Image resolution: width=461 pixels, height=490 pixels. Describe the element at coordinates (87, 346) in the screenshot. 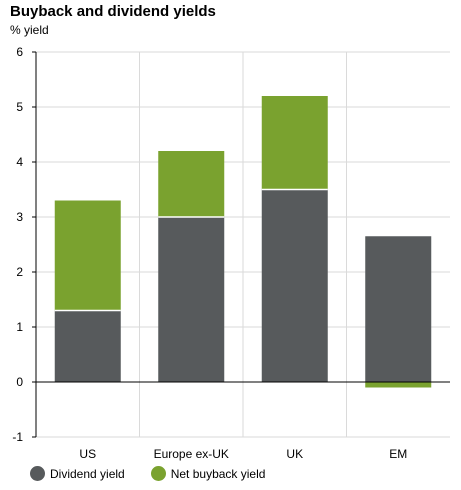

I see `bar-dividend-yield-us` at that location.